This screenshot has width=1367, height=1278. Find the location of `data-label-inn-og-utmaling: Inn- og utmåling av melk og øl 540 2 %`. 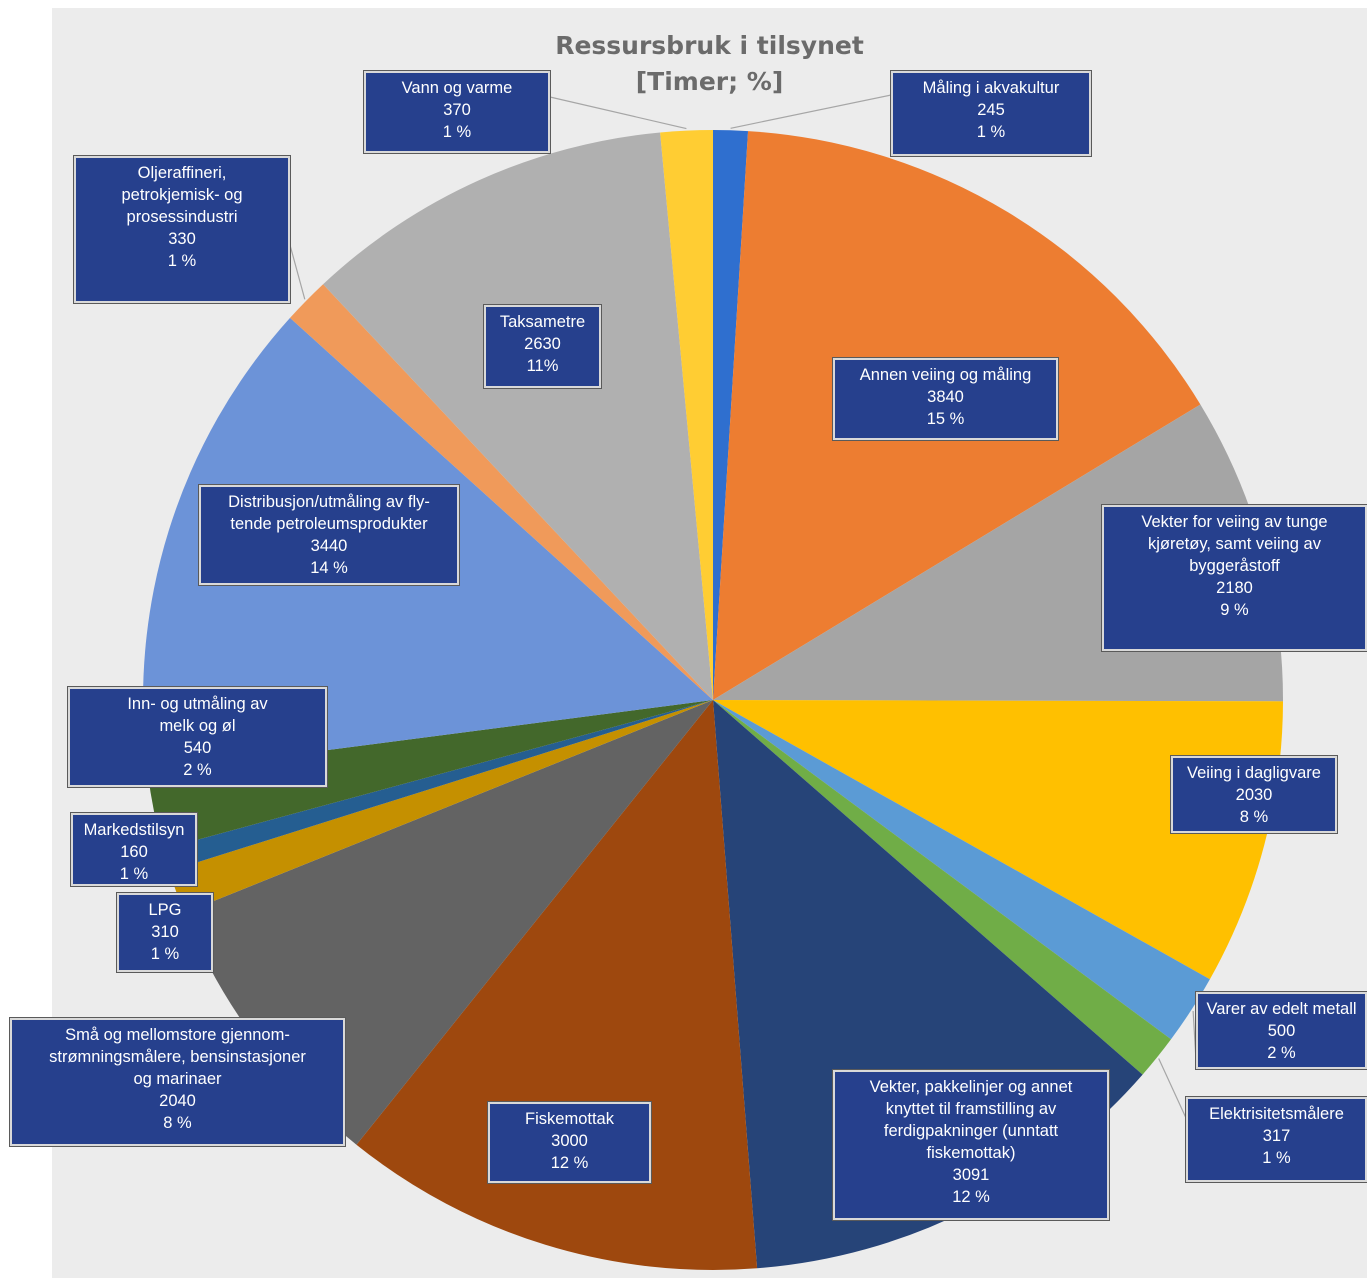

data-label-inn-og-utmaling: Inn- og utmåling av melk og øl 540 2 % is located at coordinates (197, 737).